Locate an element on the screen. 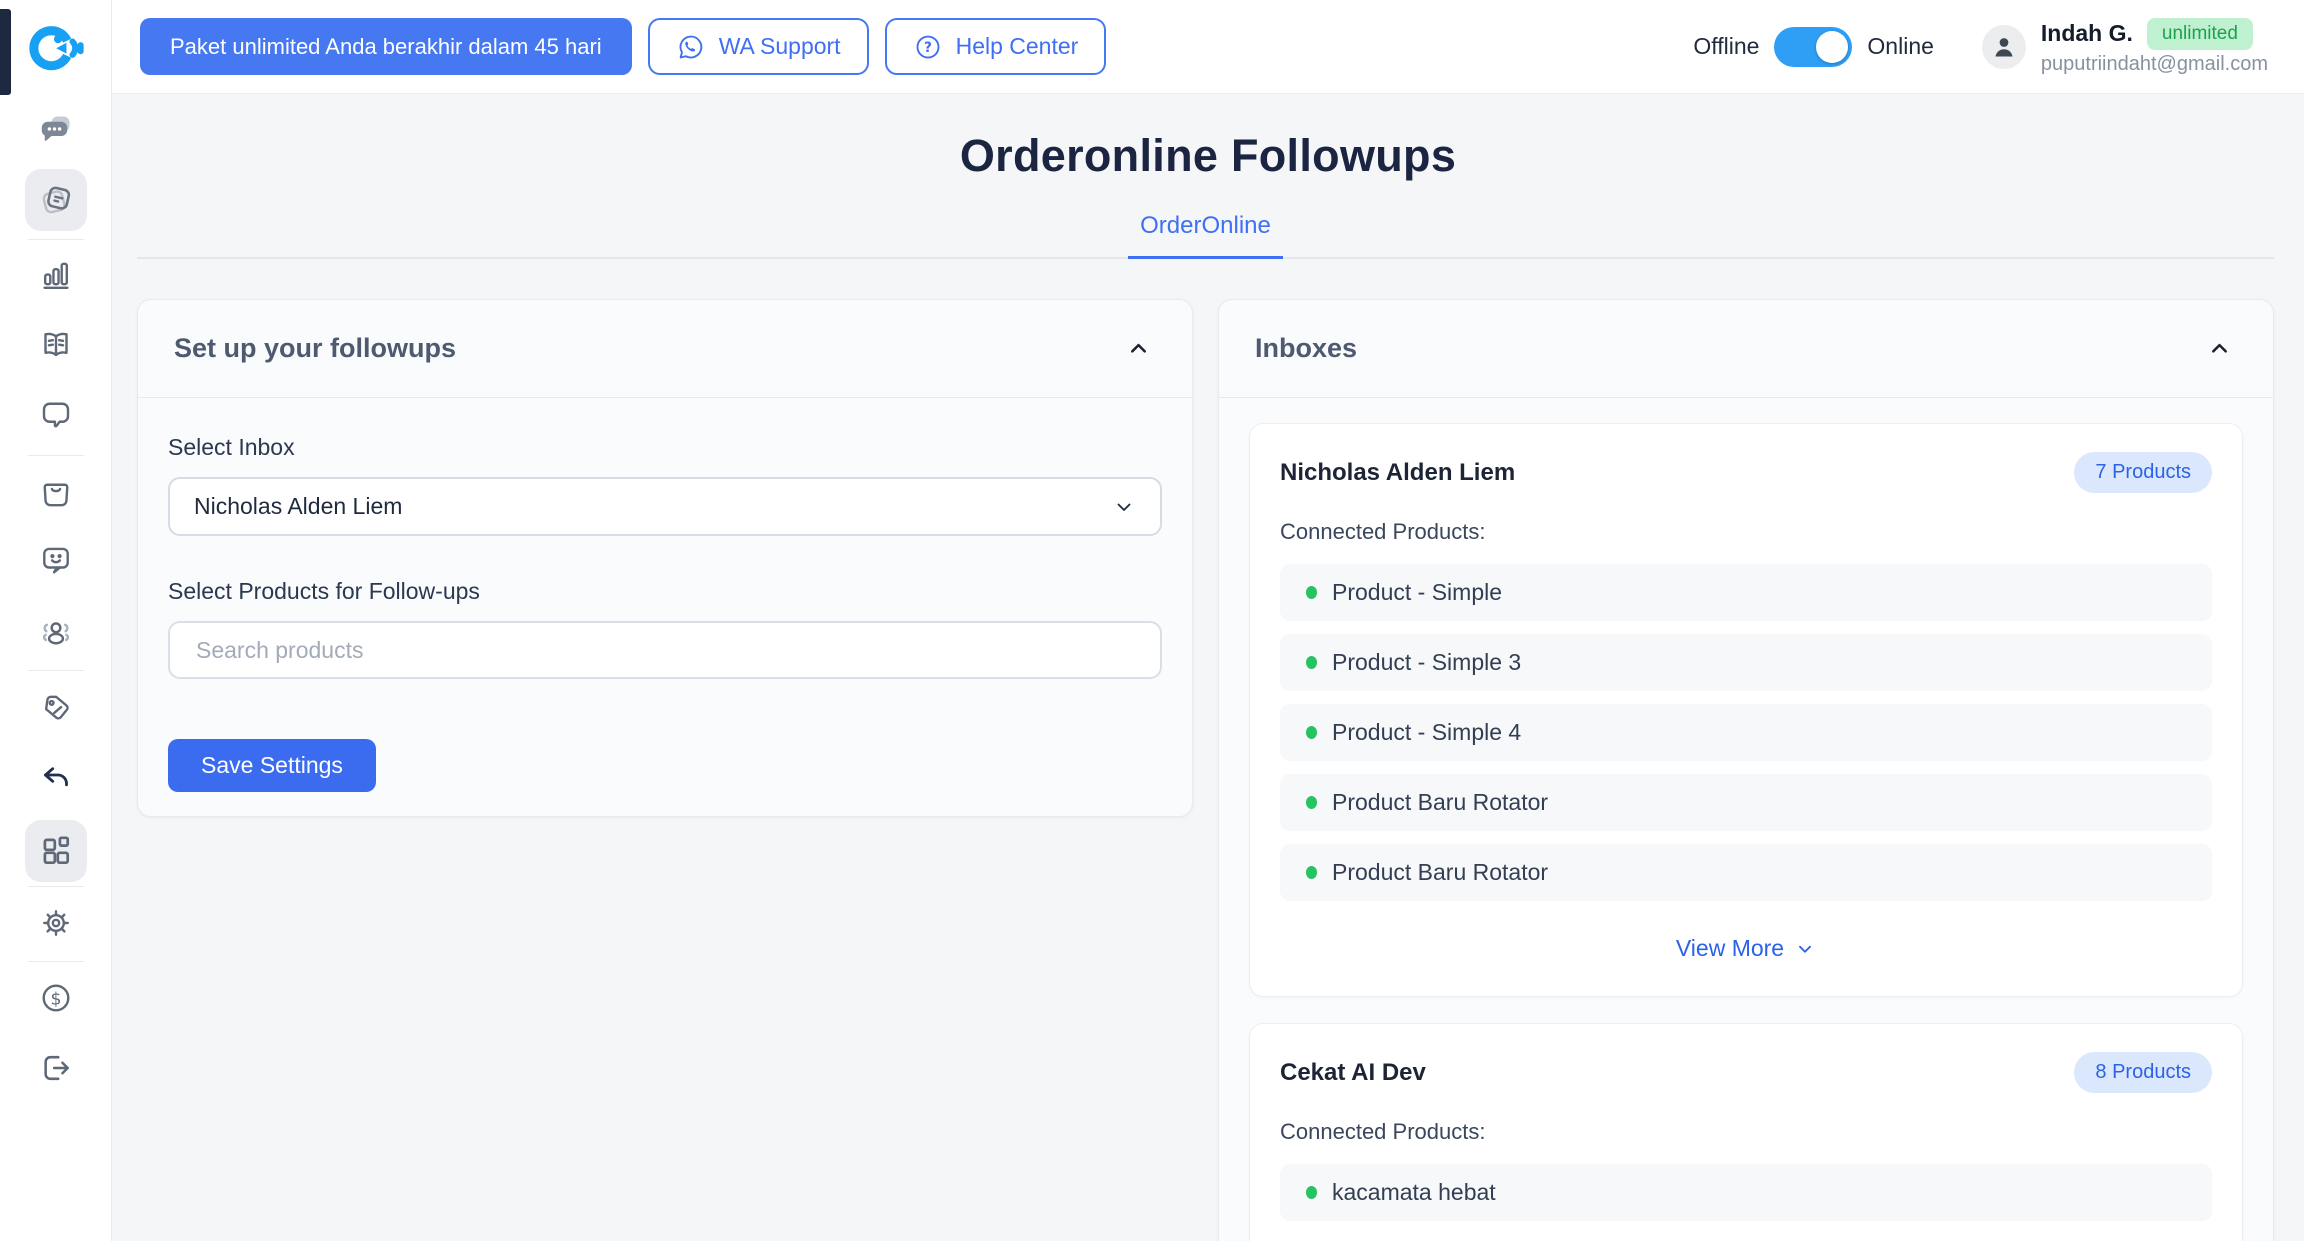  help-center-button: ? Help Center is located at coordinates (995, 46).